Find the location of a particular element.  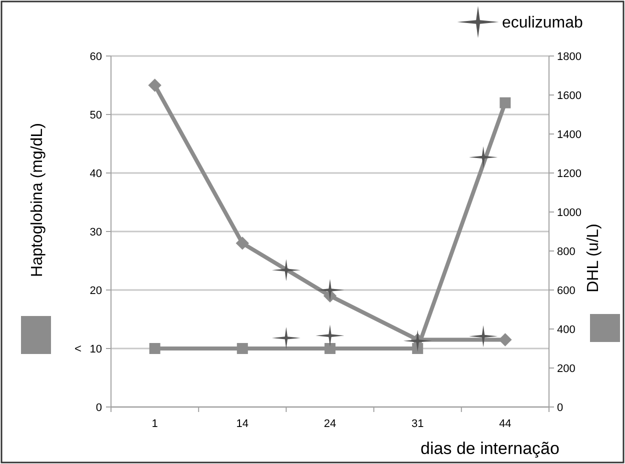

y2-tick-label: 1400 is located at coordinates (569, 134).